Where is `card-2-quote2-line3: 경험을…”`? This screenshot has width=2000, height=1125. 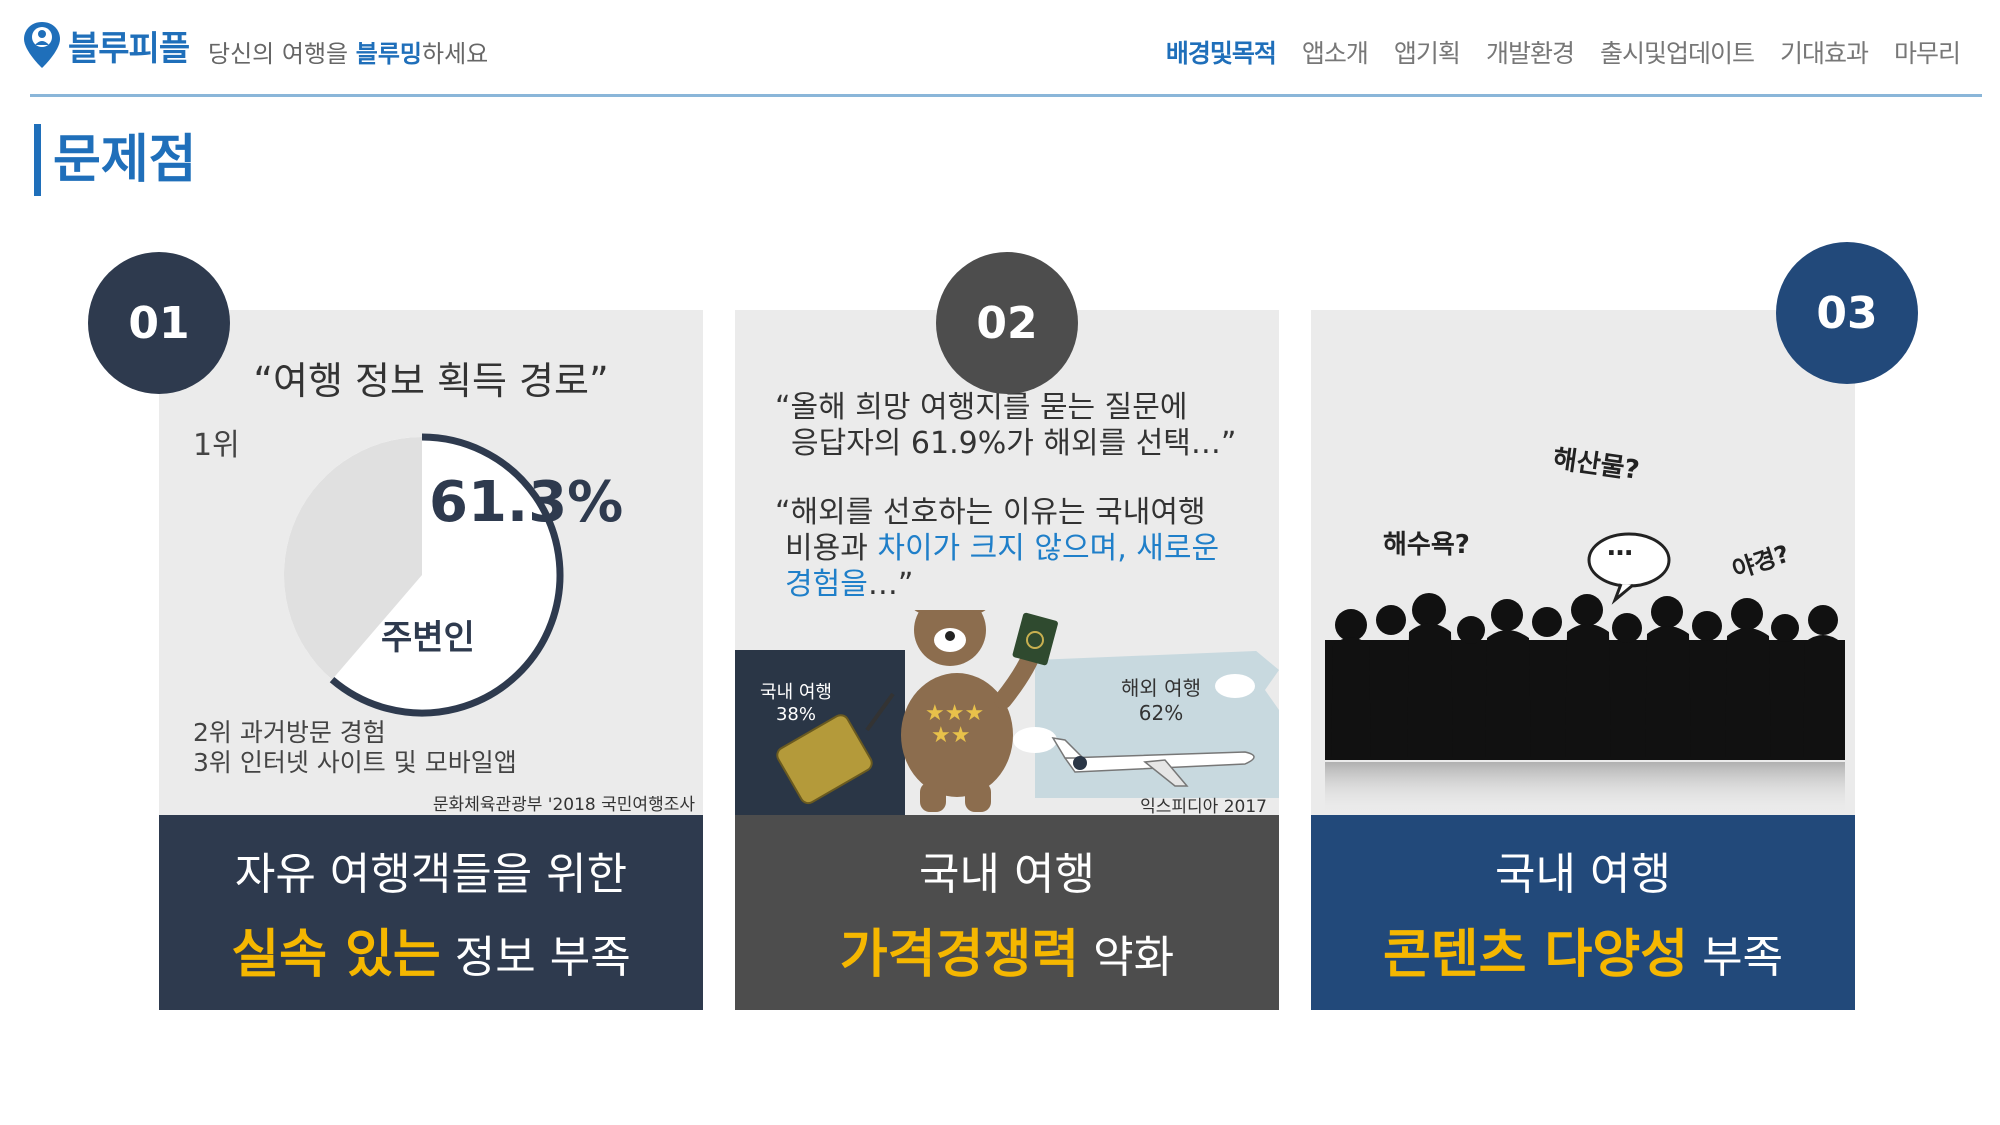
card-2-quote2-line3: 경험을…” is located at coordinates (997, 585).